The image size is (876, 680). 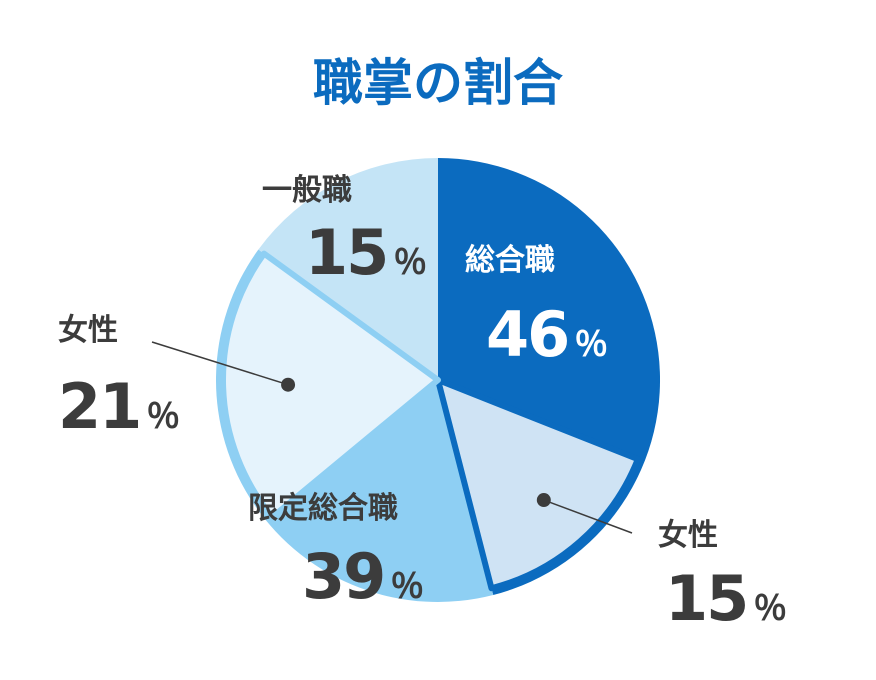 I want to click on label-gentei-percent-sign: ％, so click(x=407, y=587).